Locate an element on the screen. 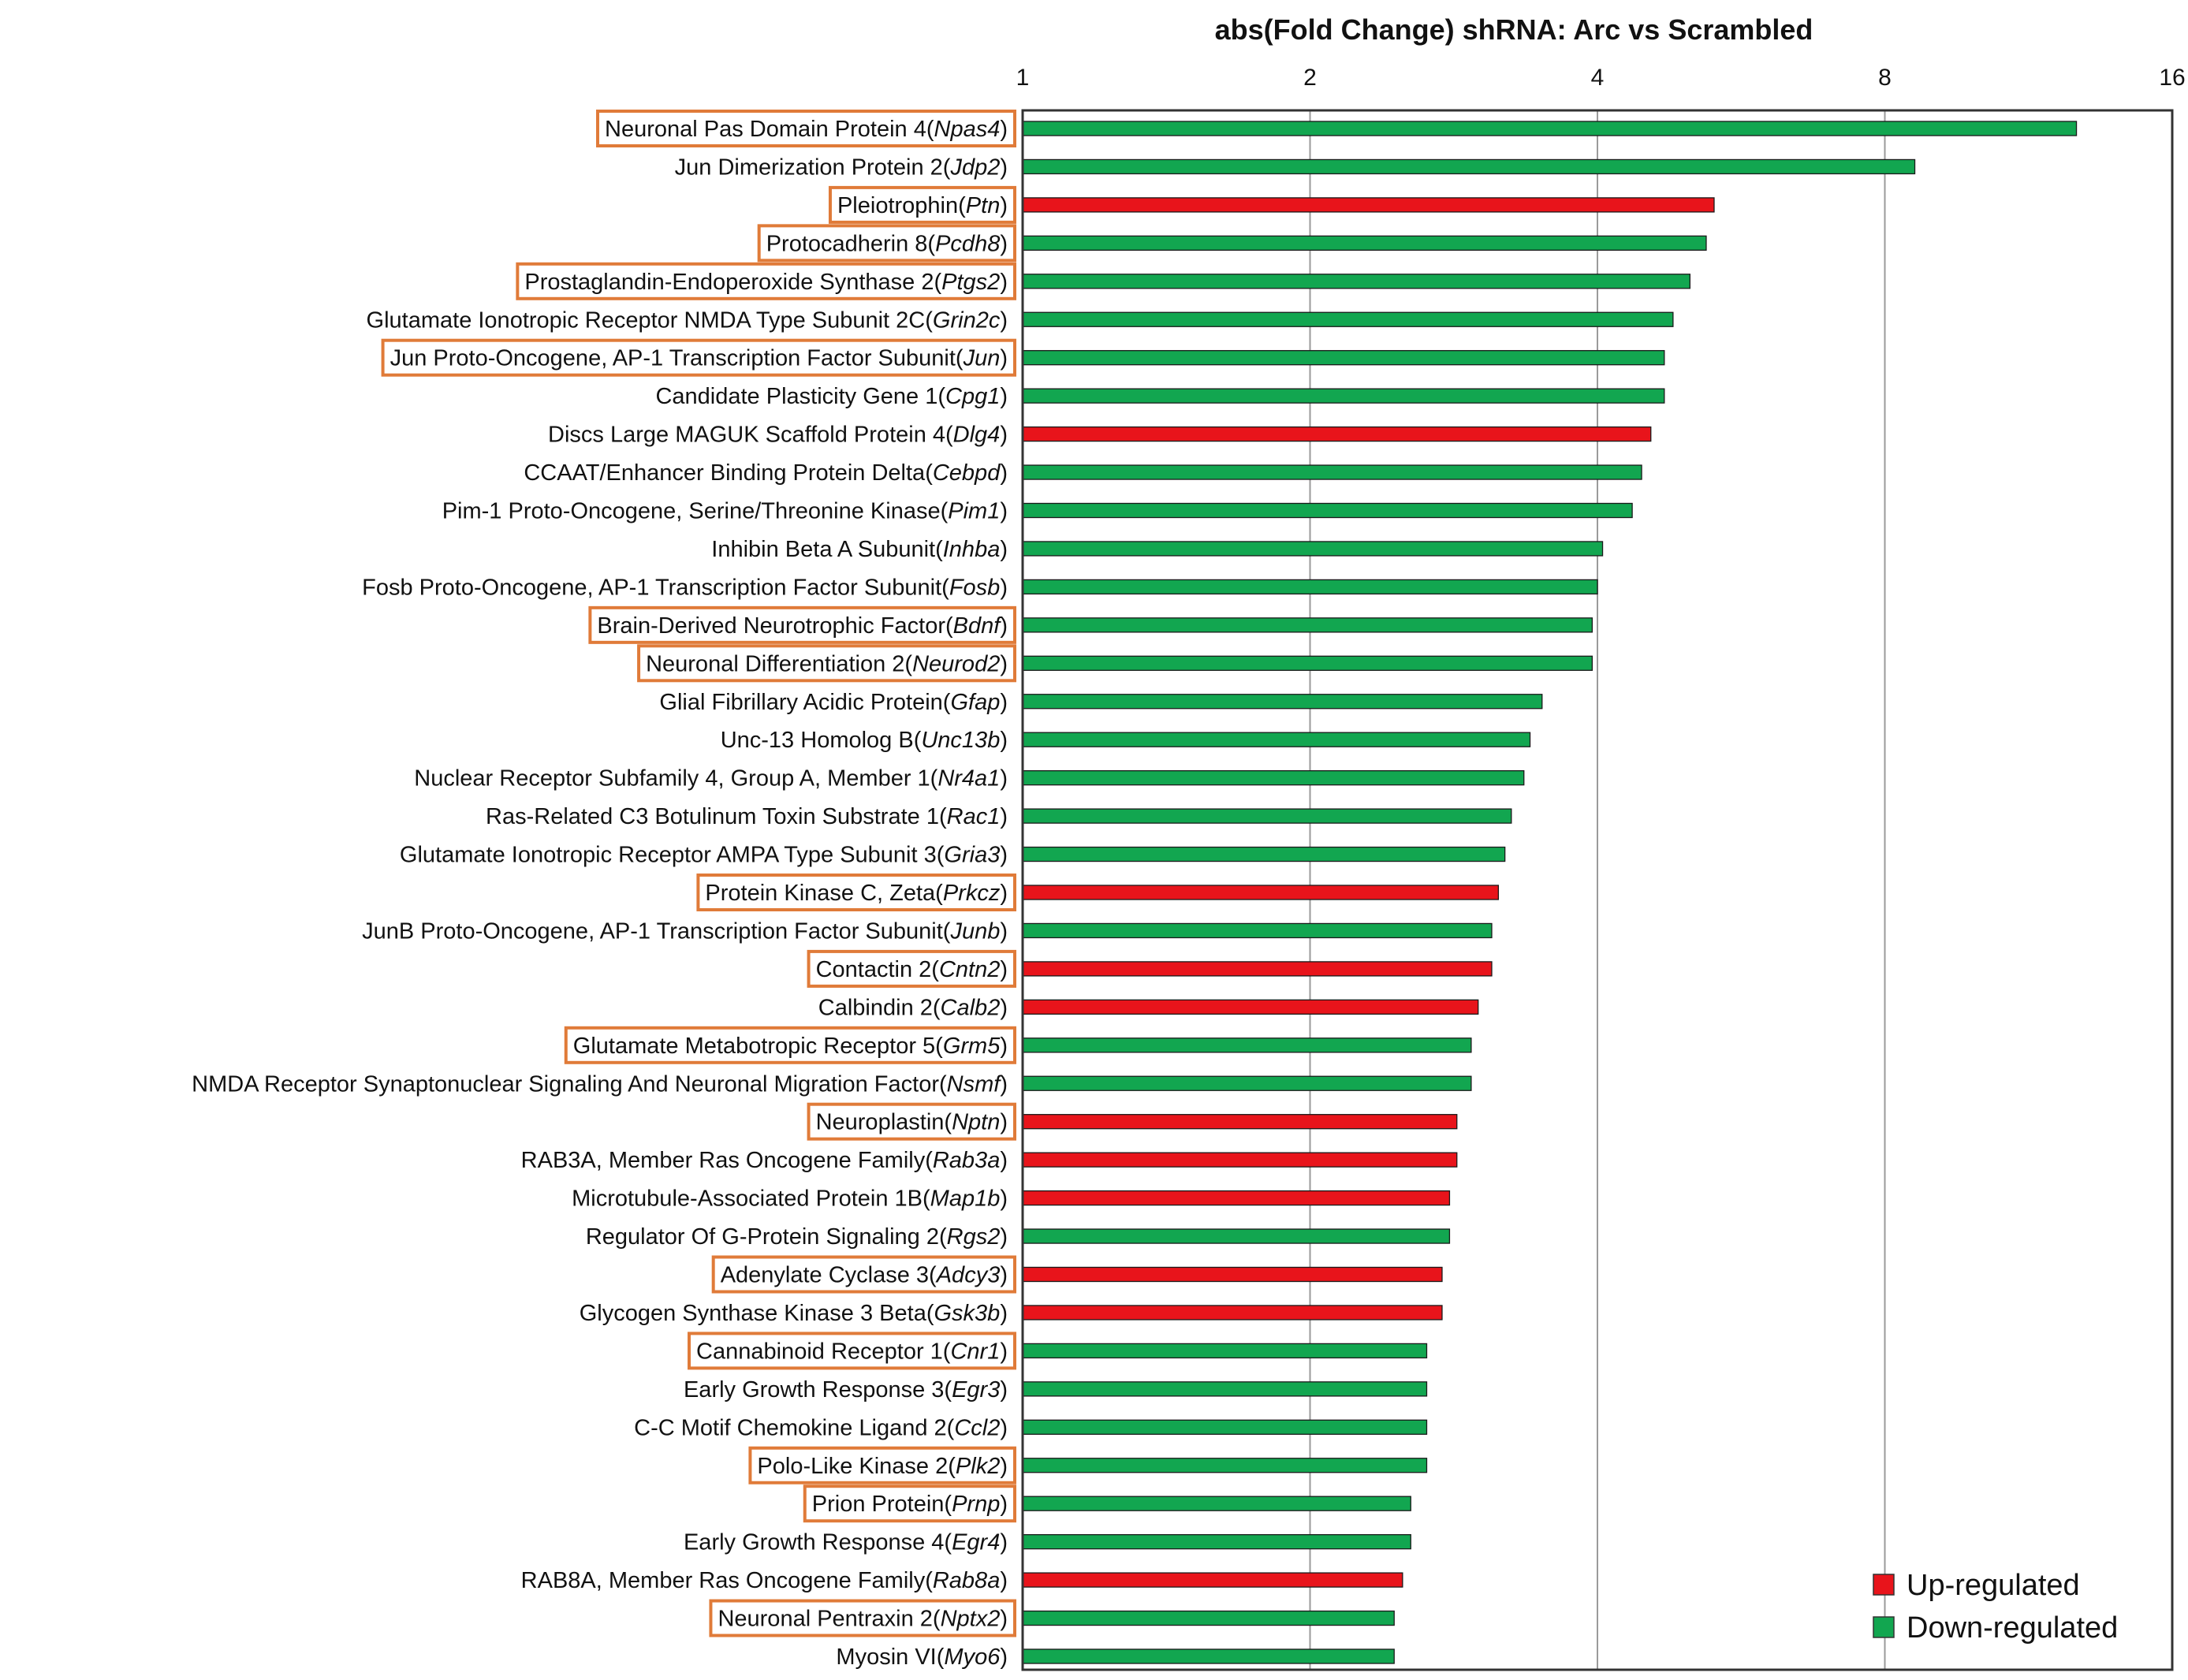  gene-label-cpg1: Candidate Plasticity Gene 1(Cpg1) is located at coordinates (831, 396).